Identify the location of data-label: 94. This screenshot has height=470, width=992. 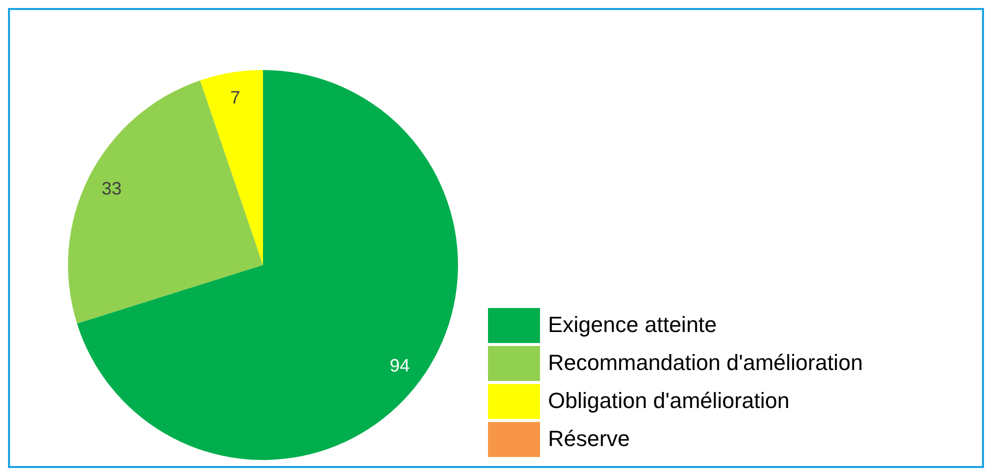
(400, 365).